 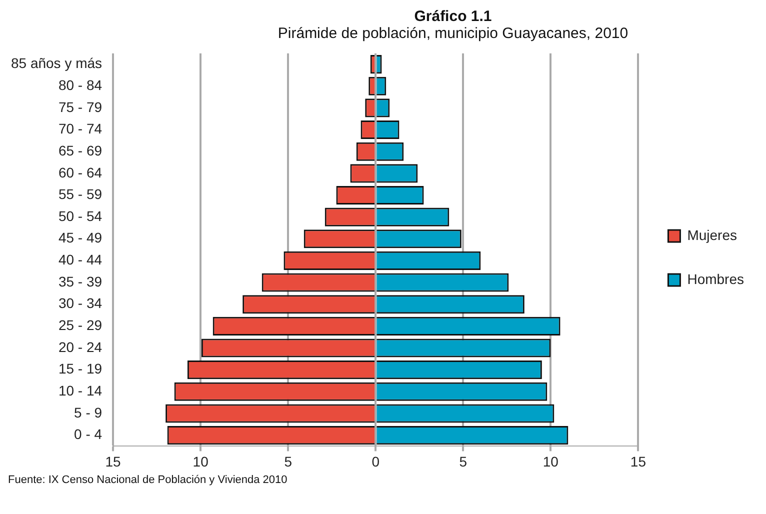 I want to click on y-tick-label: 40 - 44, so click(x=80, y=260).